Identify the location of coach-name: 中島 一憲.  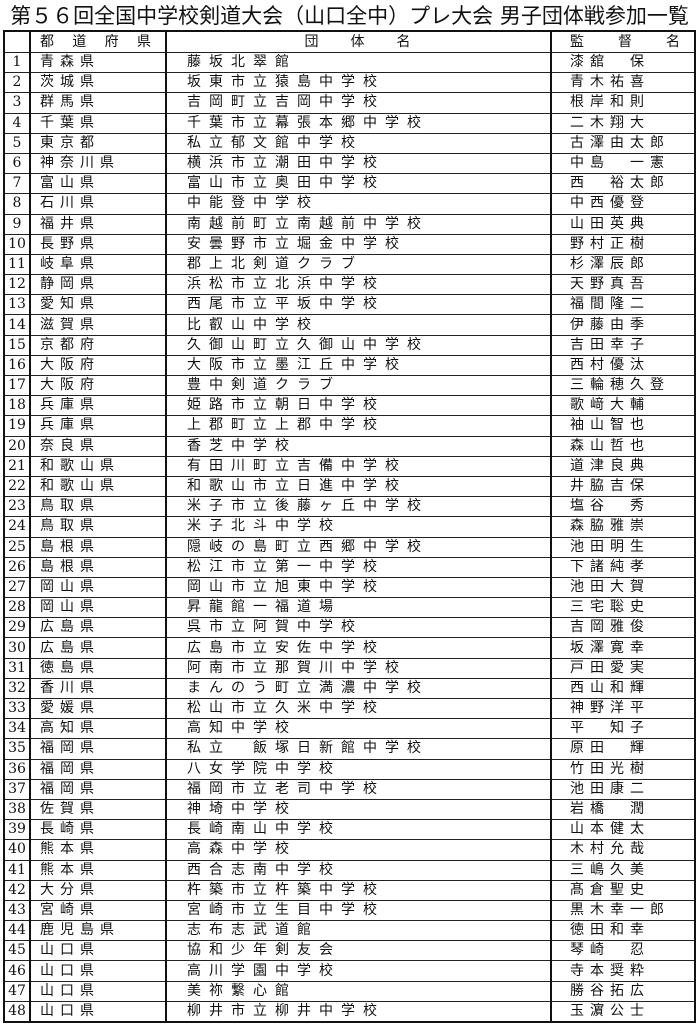
(620, 163).